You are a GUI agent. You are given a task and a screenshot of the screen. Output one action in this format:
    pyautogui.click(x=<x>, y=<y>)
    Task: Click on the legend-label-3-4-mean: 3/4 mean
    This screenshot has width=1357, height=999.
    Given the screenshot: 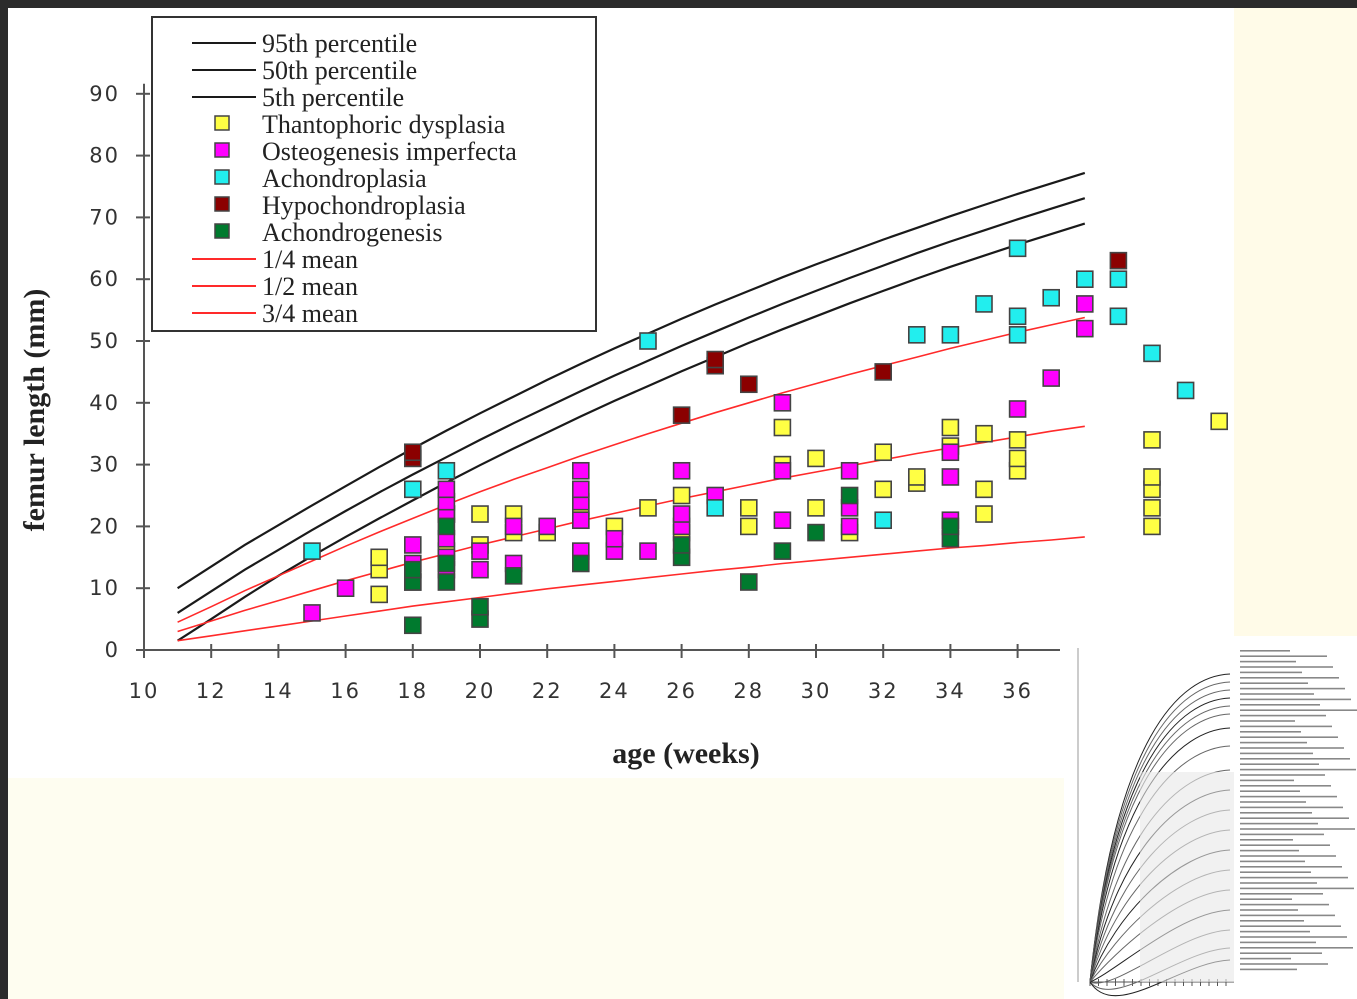 What is the action you would take?
    pyautogui.click(x=310, y=313)
    